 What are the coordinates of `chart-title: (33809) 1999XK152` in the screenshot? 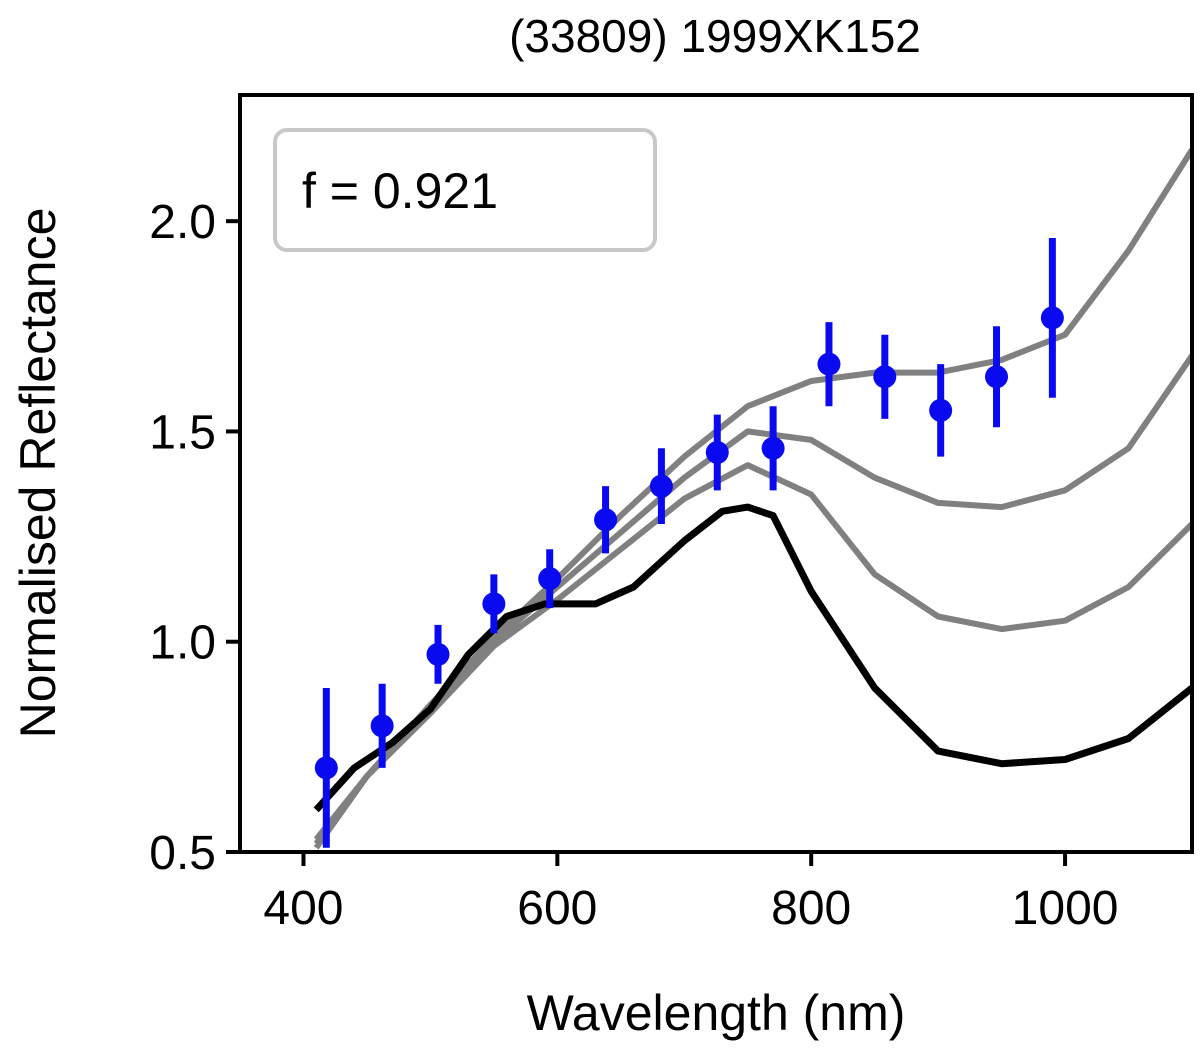 It's located at (715, 36).